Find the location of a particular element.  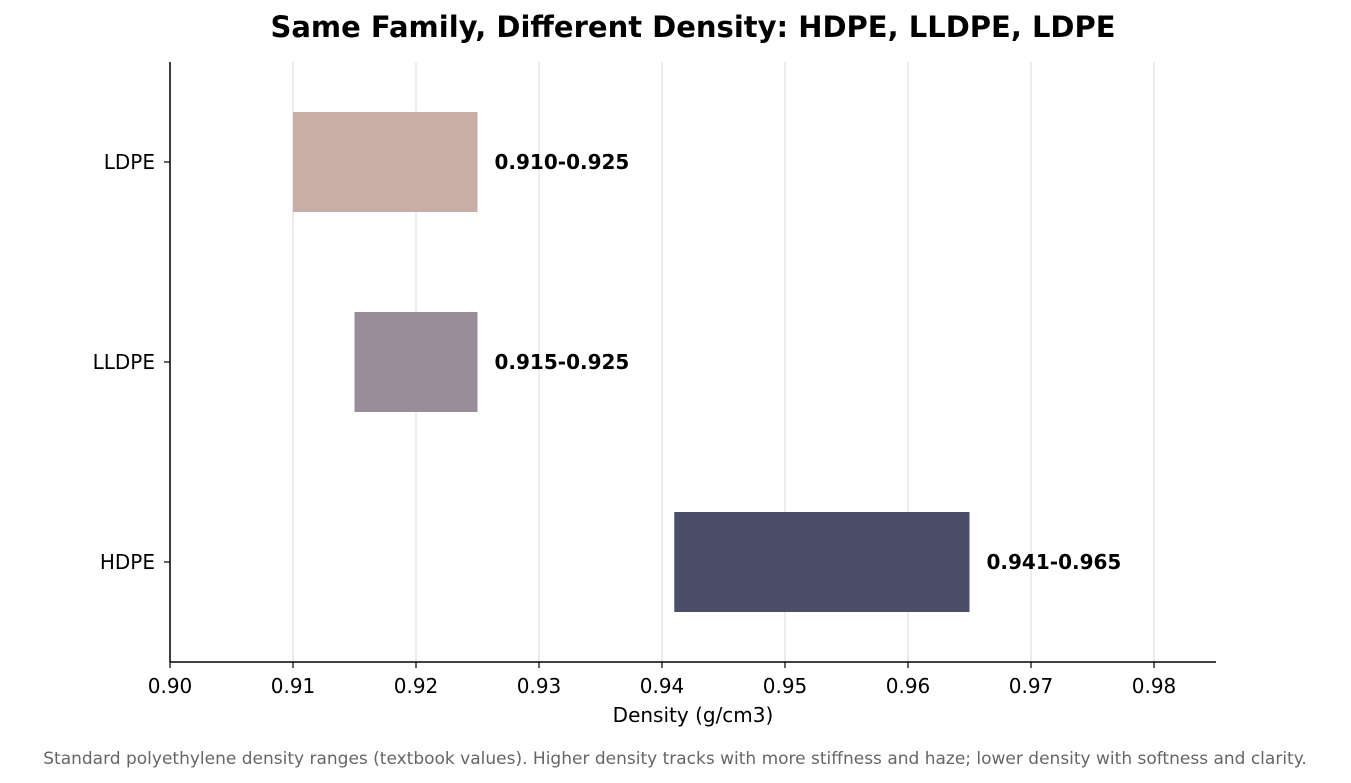

x-tick-label: 0.91 is located at coordinates (293, 686).